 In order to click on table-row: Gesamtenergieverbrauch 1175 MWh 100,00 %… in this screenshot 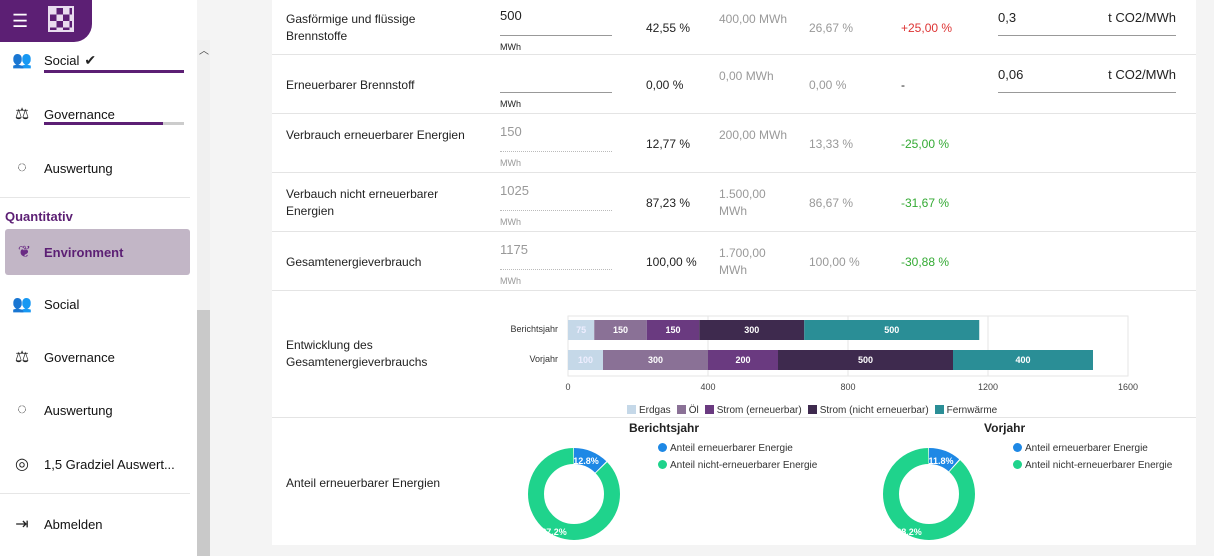, I will do `click(734, 261)`.